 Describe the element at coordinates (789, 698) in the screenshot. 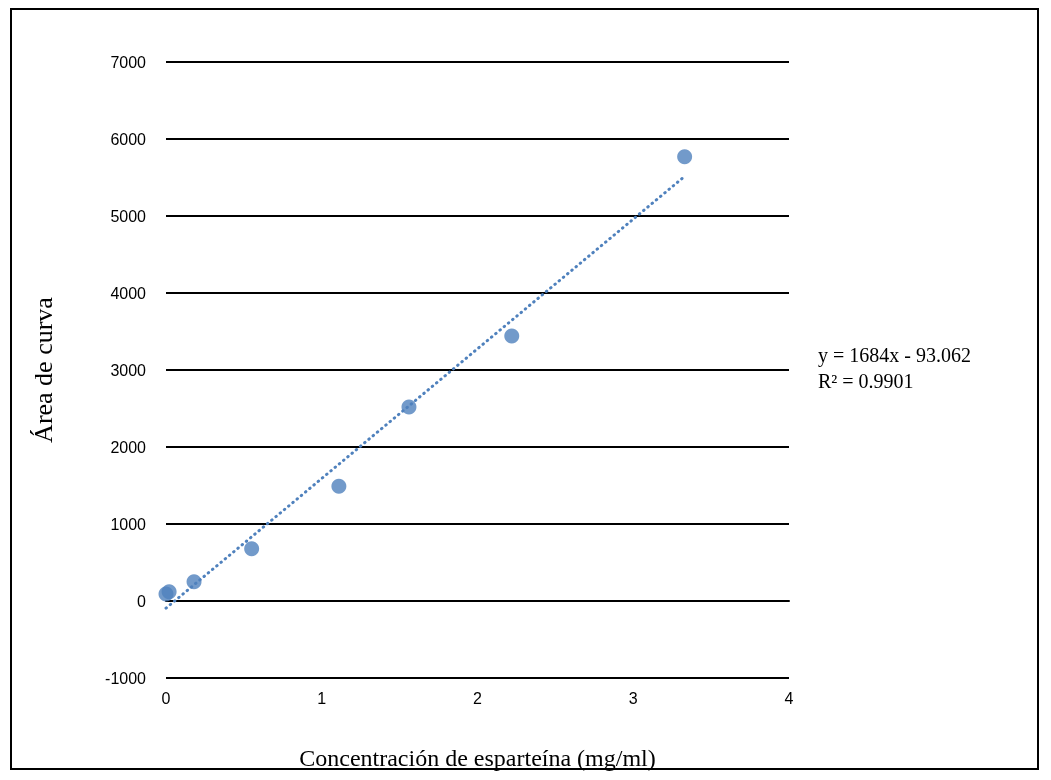

I see `x-tick-label: 4` at that location.